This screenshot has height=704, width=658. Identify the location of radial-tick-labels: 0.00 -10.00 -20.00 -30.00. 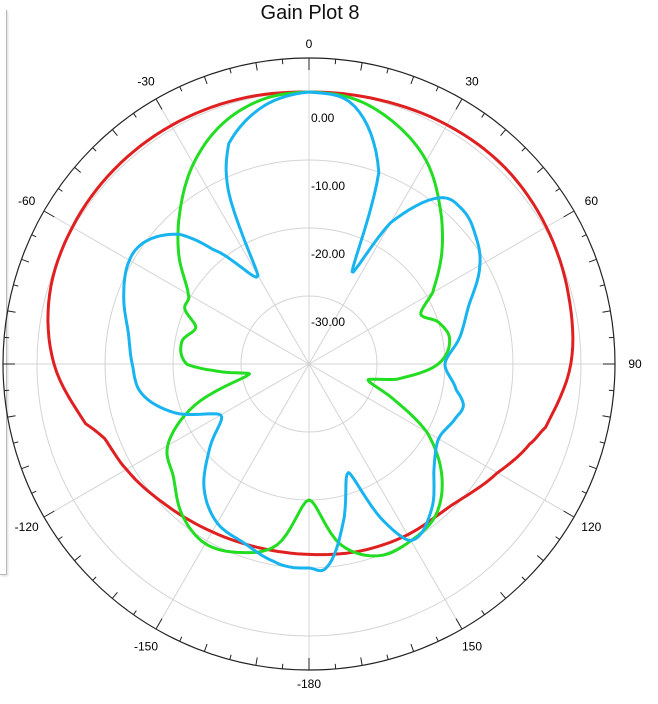
(328, 220).